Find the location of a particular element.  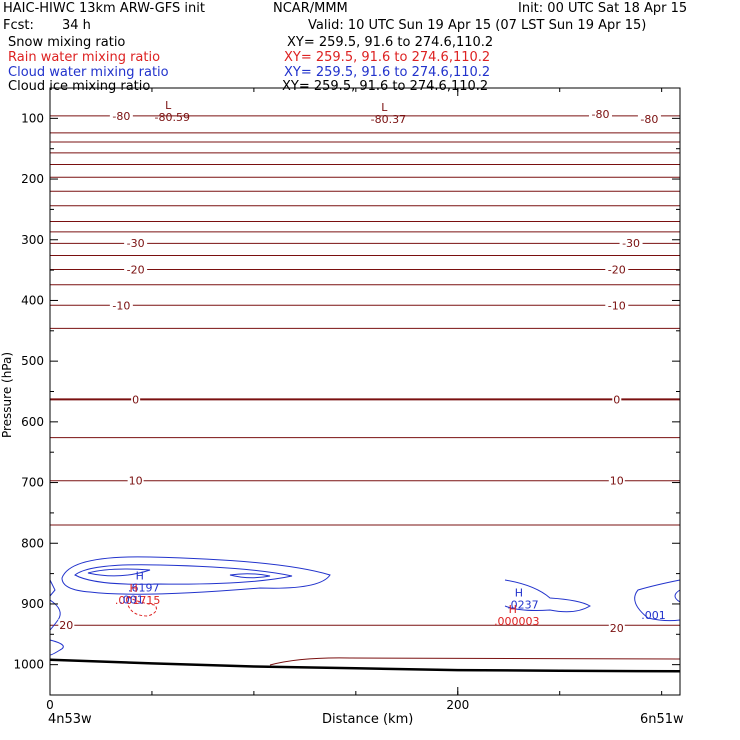

extremum-value: .0237 is located at coordinates (523, 605).